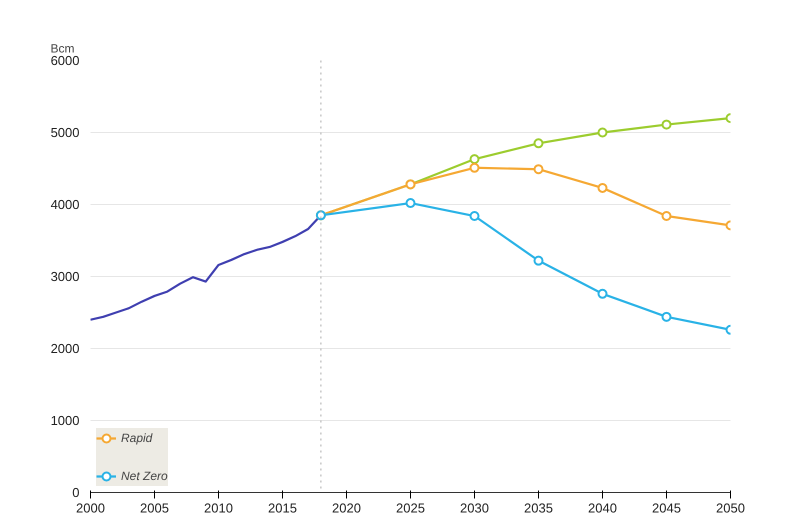  What do you see at coordinates (65, 60) in the screenshot?
I see `y-tick-label: 6000` at bounding box center [65, 60].